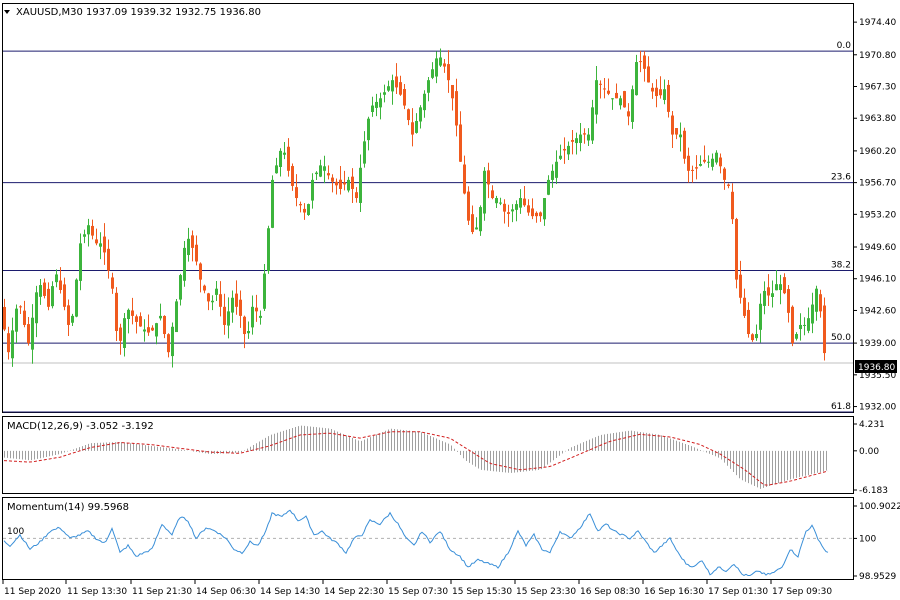  Describe the element at coordinates (877, 280) in the screenshot. I see `price-tick-label: 1946.10` at that location.